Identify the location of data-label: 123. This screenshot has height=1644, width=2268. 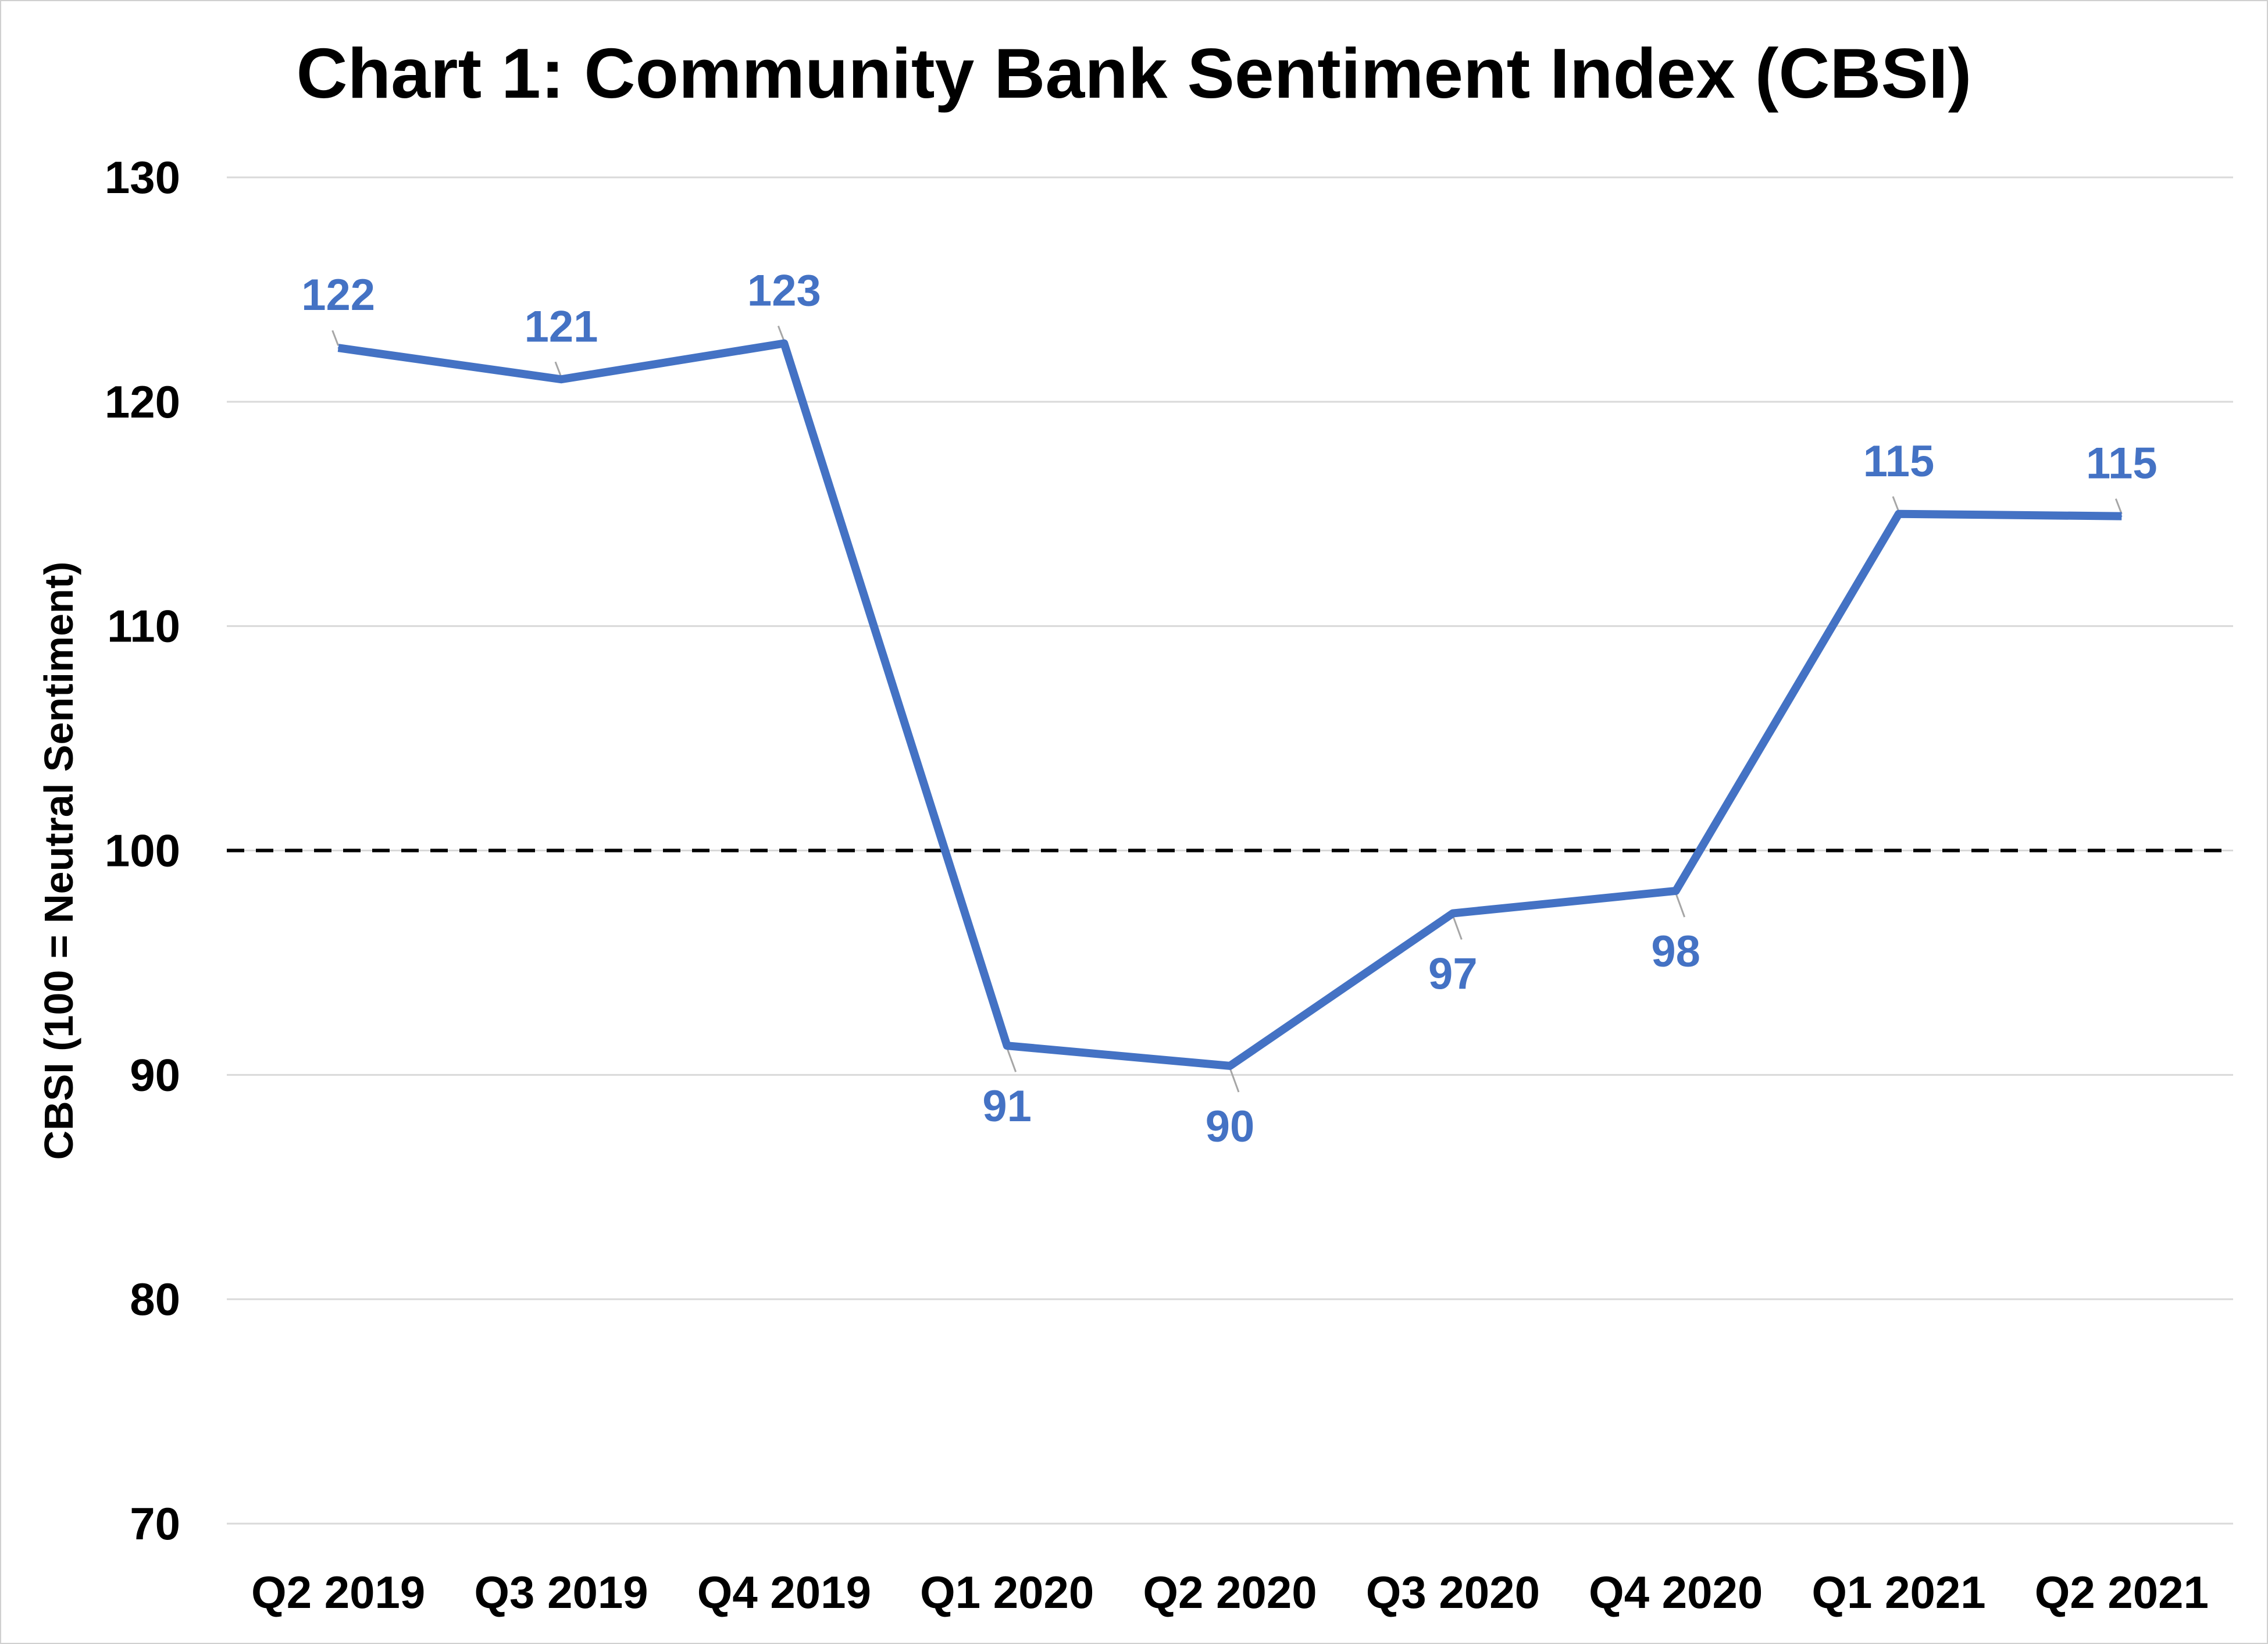
(784, 291).